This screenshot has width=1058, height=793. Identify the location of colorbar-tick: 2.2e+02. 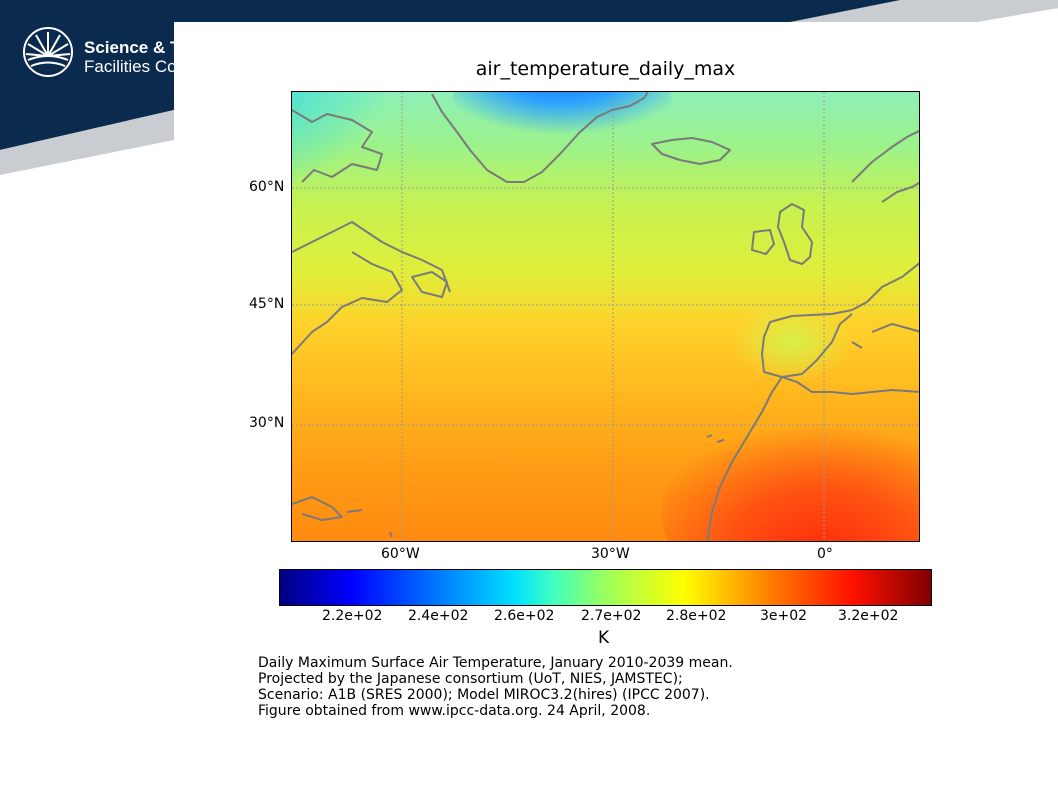
(352, 616).